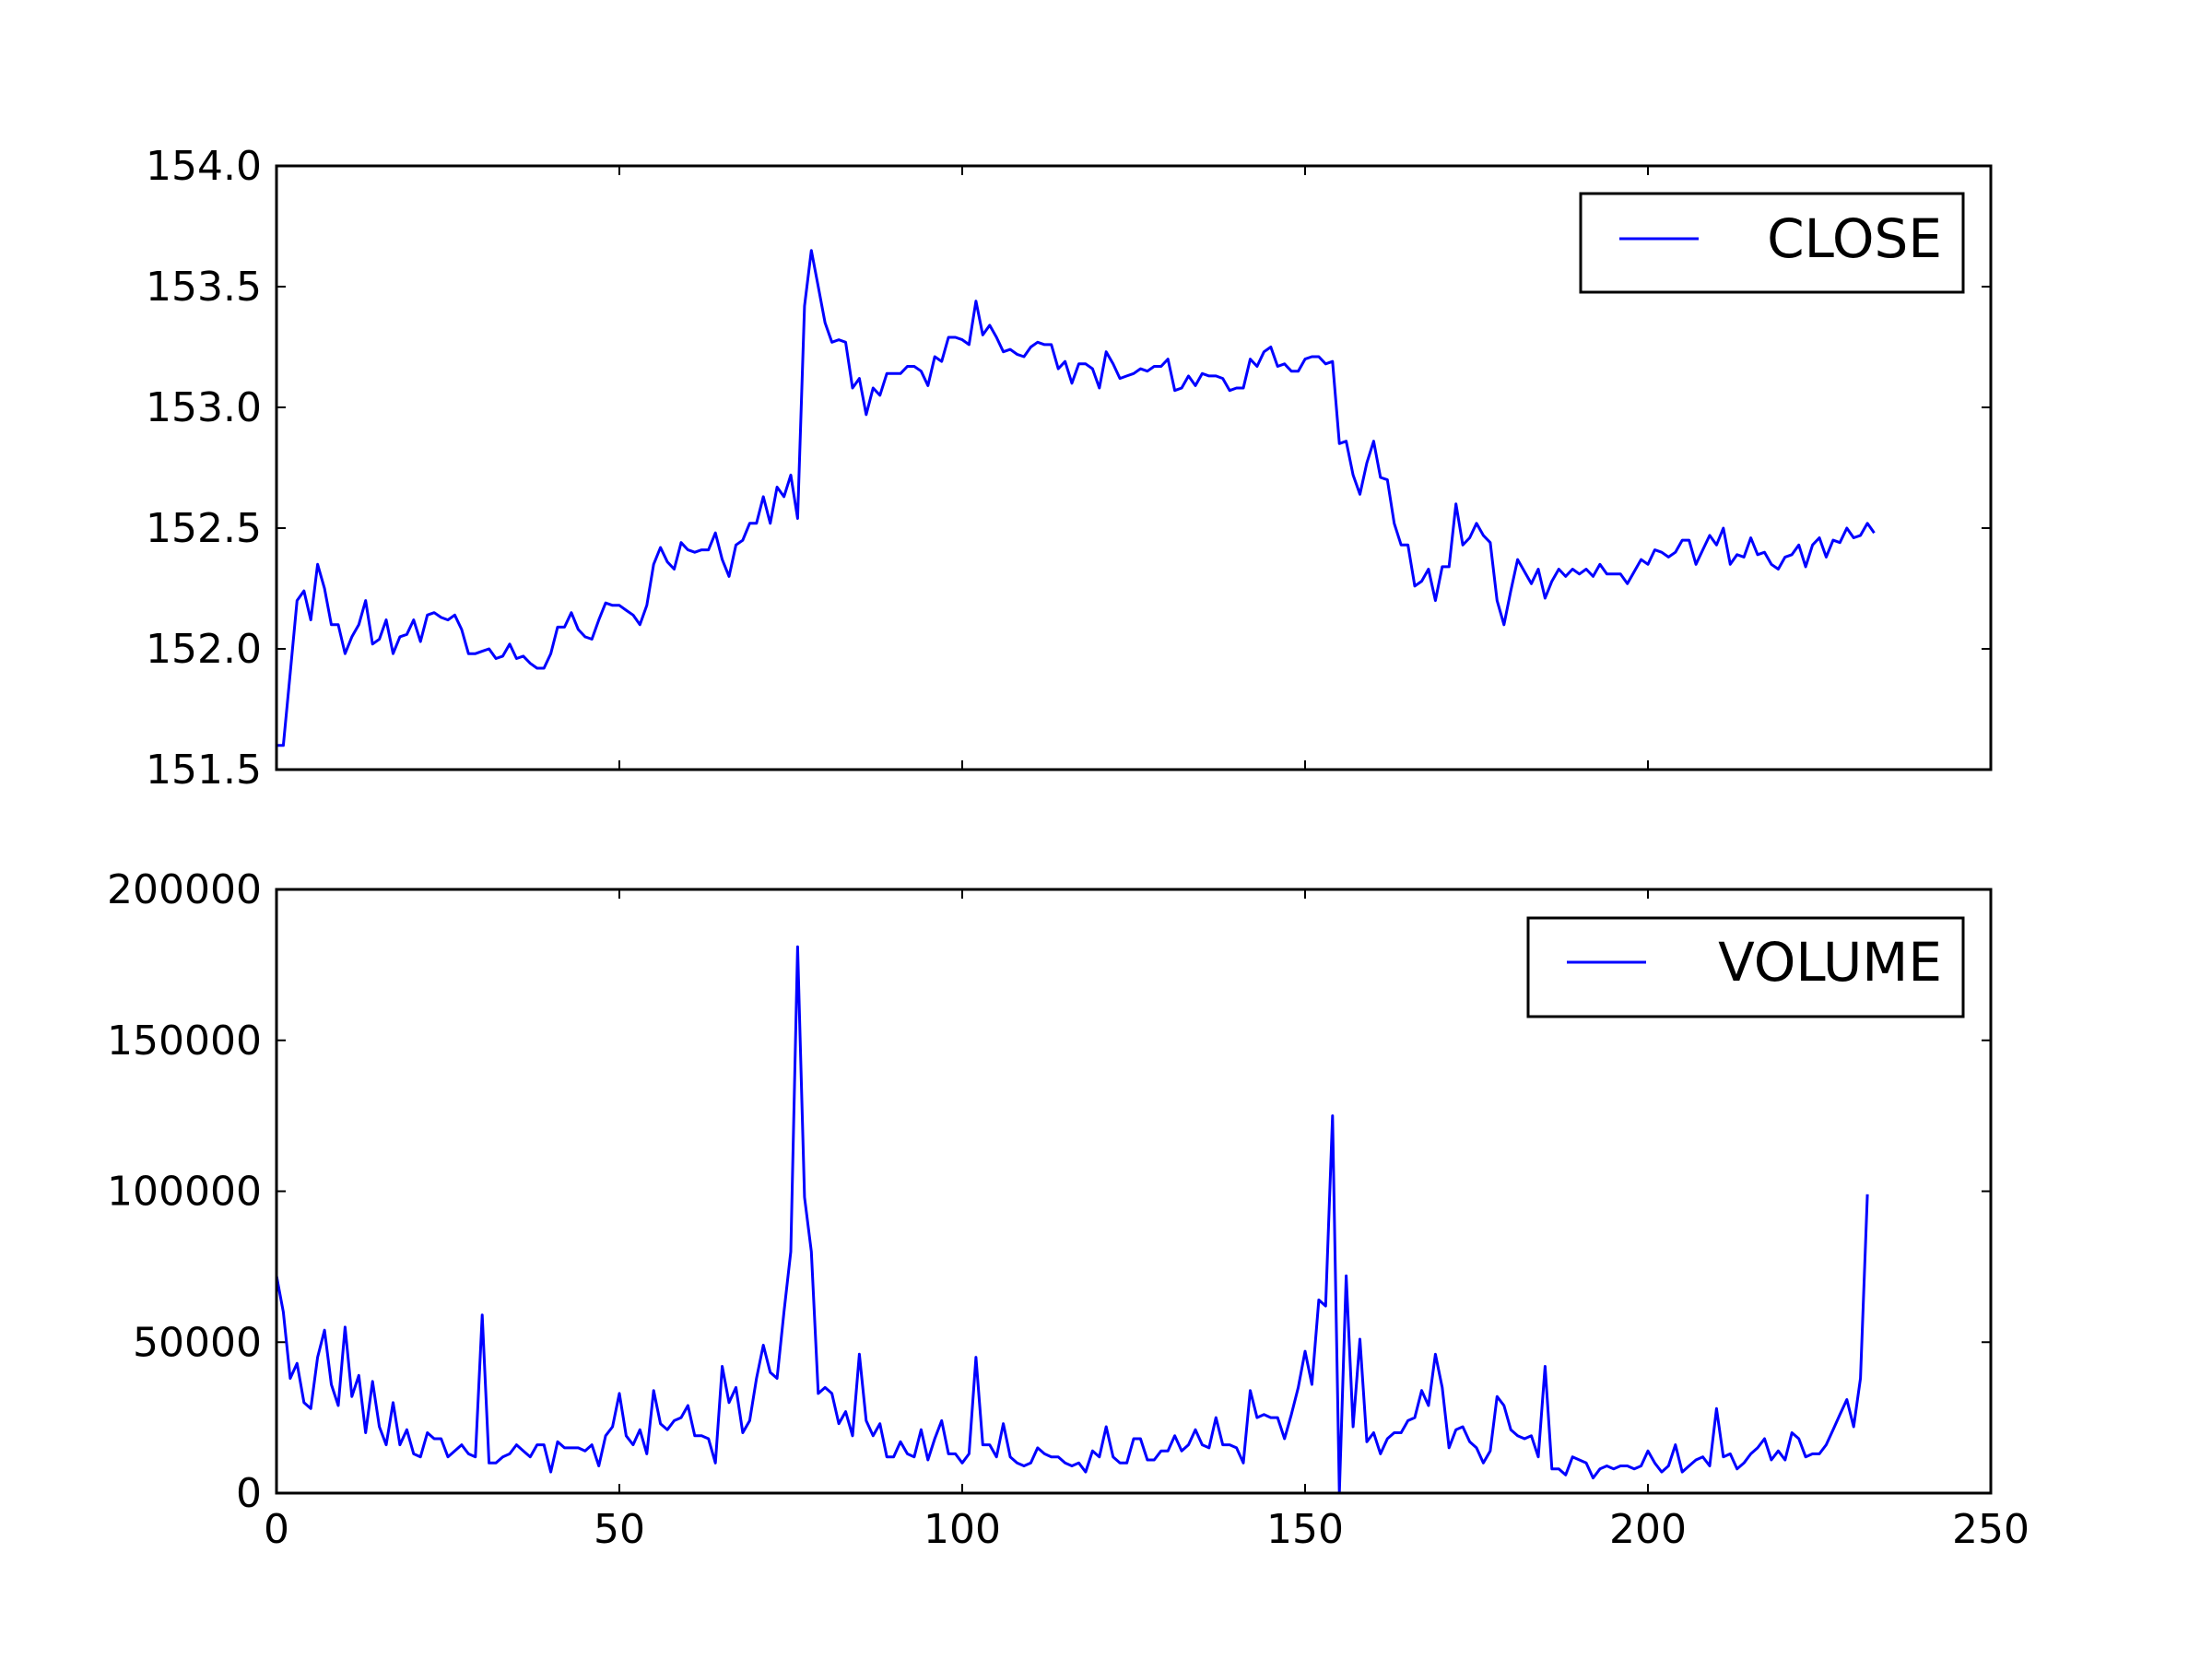 Image resolution: width=2212 pixels, height=1659 pixels. Describe the element at coordinates (1854, 238) in the screenshot. I see `close-legend-label: CLOSE` at that location.